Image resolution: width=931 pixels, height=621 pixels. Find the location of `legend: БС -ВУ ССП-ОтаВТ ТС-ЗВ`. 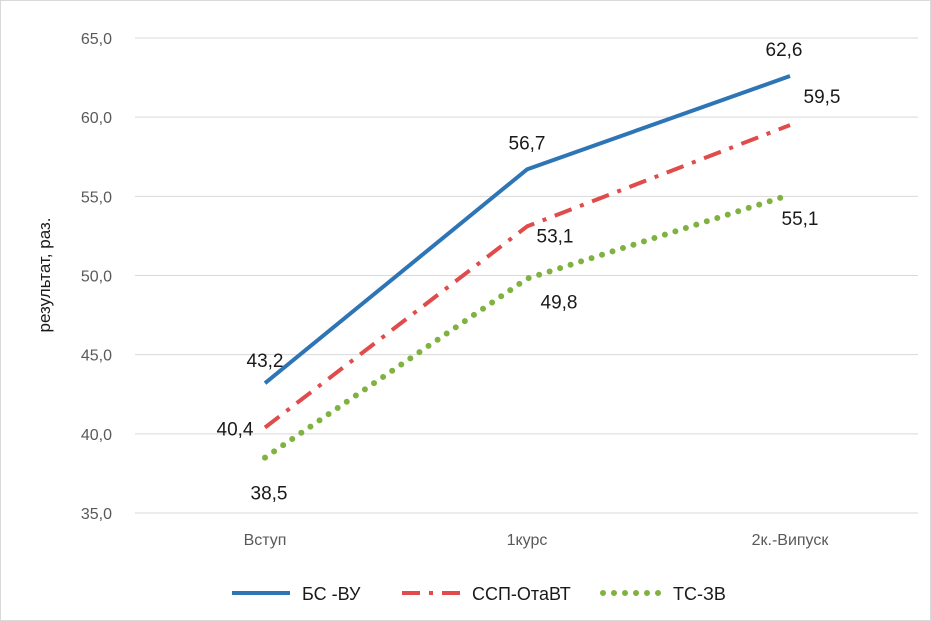

legend: БС -ВУ ССП-ОтаВТ ТС-ЗВ is located at coordinates (479, 594).